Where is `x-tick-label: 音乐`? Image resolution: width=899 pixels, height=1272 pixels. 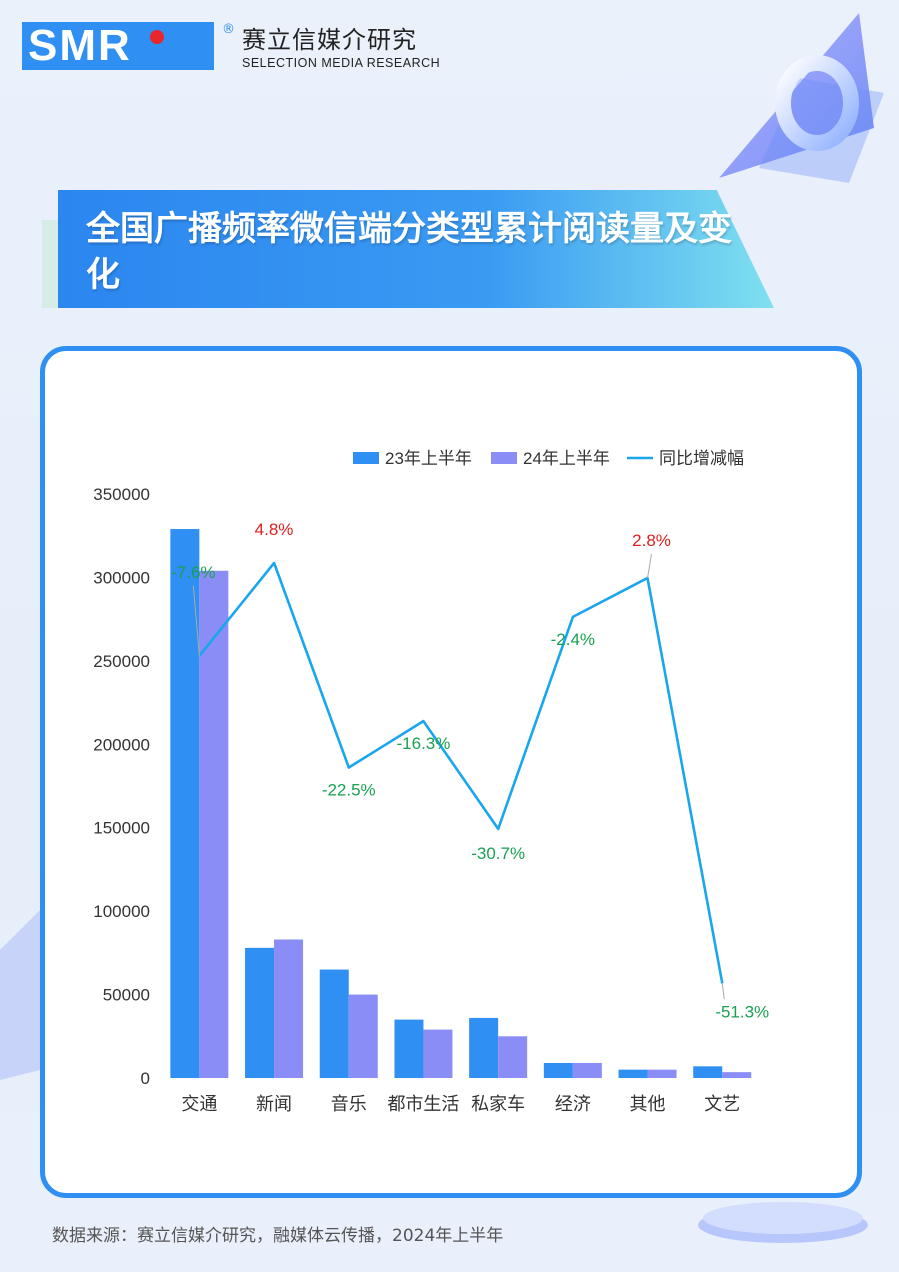 x-tick-label: 音乐 is located at coordinates (349, 1104).